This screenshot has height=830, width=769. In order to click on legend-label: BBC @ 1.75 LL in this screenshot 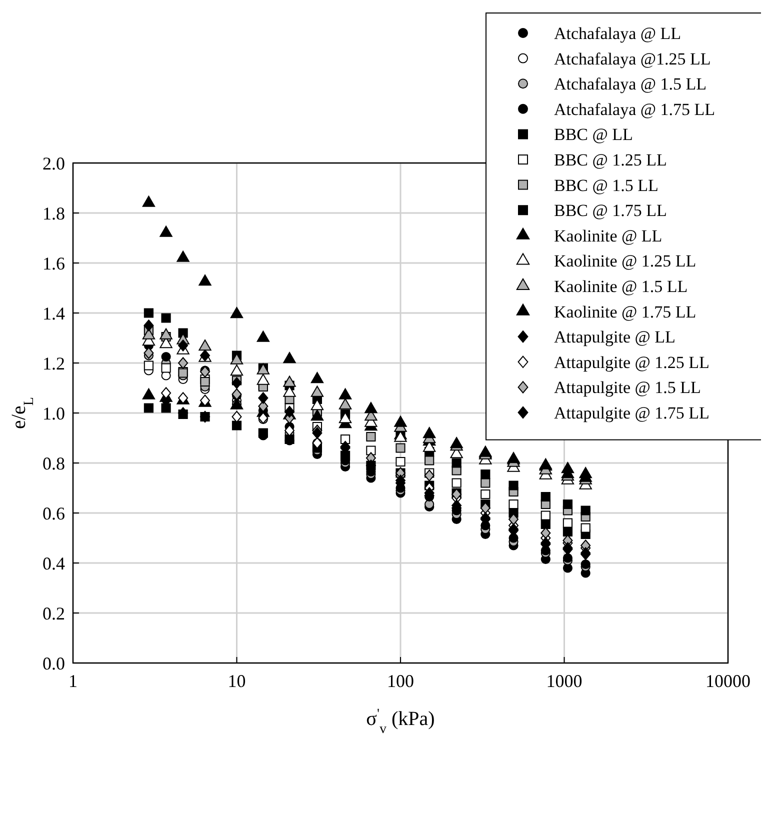, I will do `click(610, 210)`.